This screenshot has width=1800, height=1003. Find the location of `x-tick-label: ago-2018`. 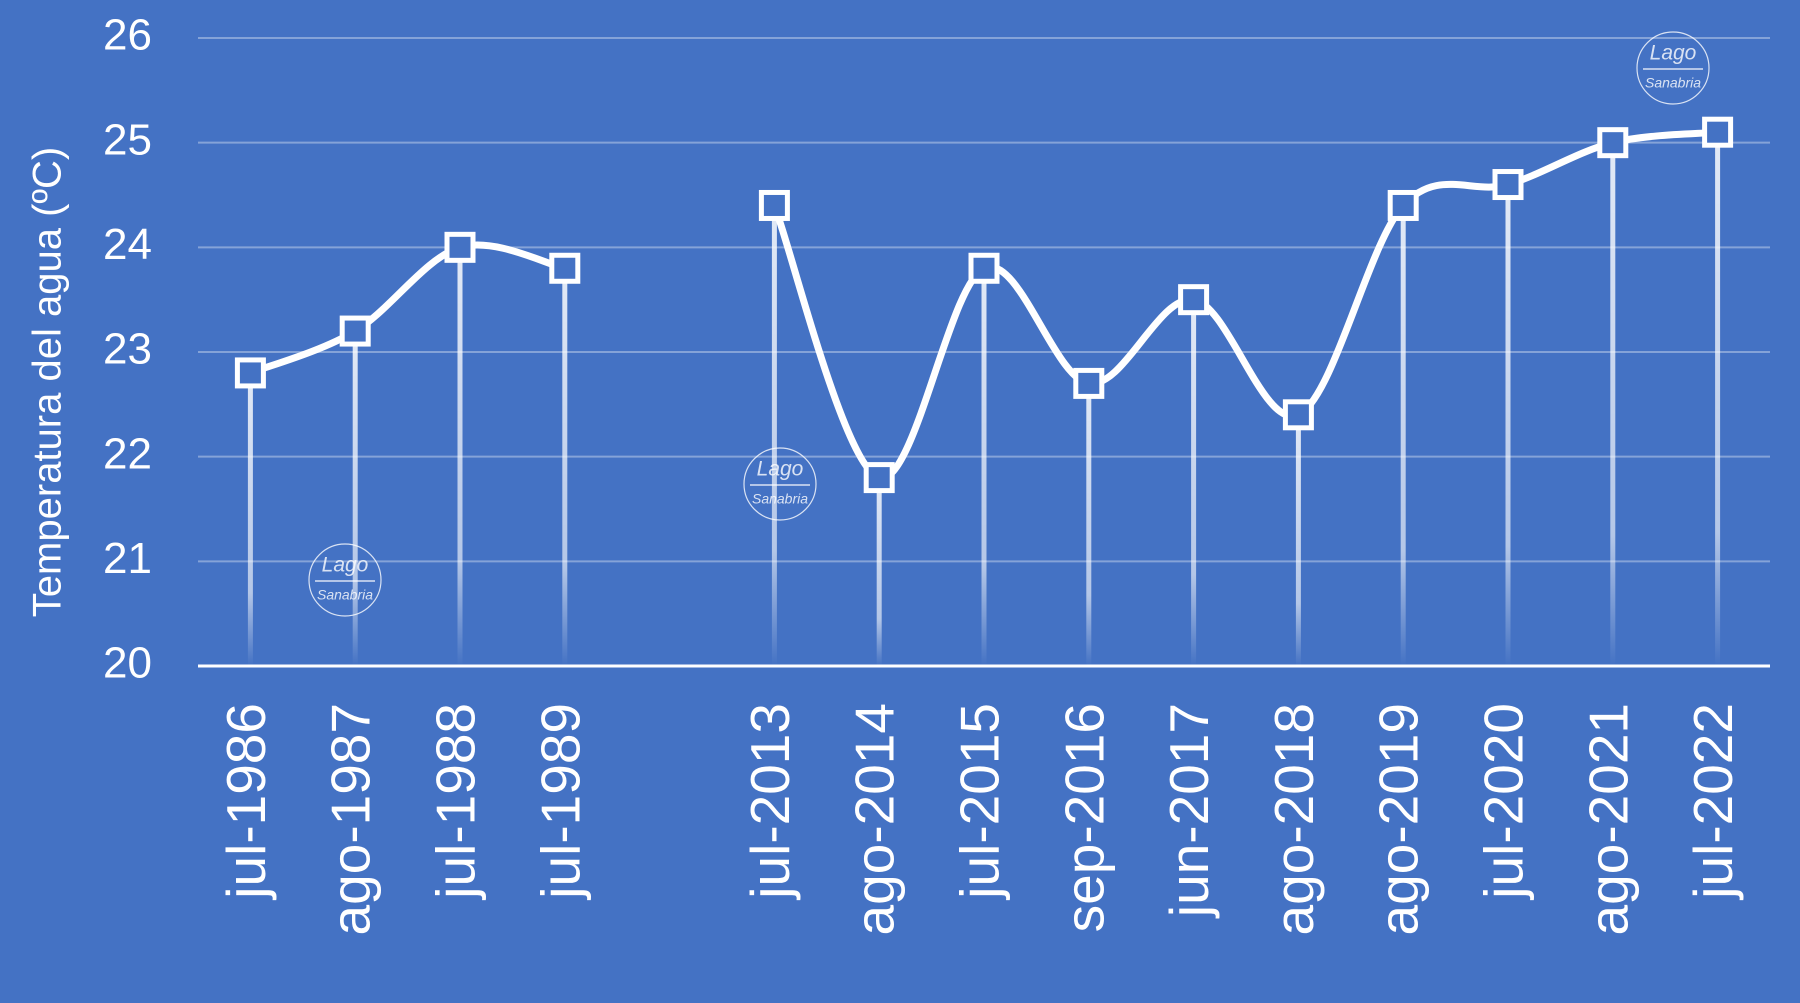

x-tick-label: ago-2018 is located at coordinates (1294, 819).